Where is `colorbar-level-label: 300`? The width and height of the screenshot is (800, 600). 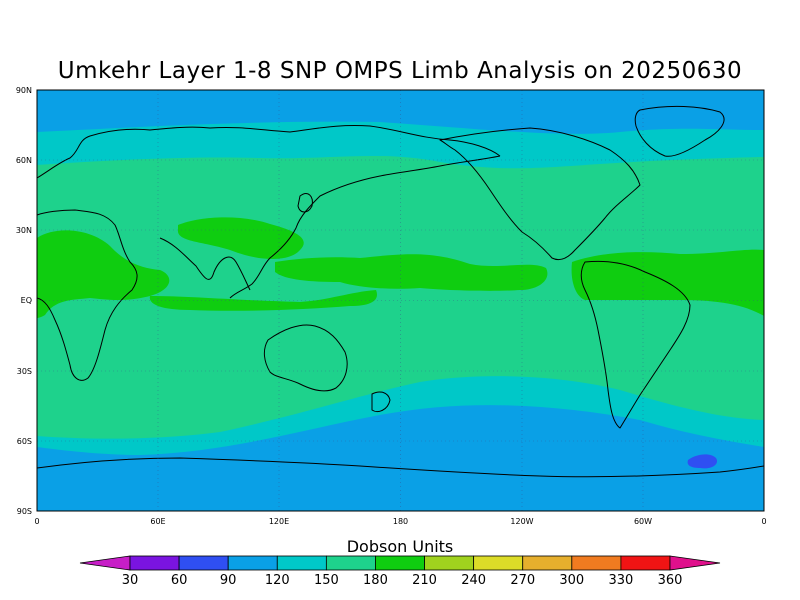 colorbar-level-label: 300 is located at coordinates (571, 580).